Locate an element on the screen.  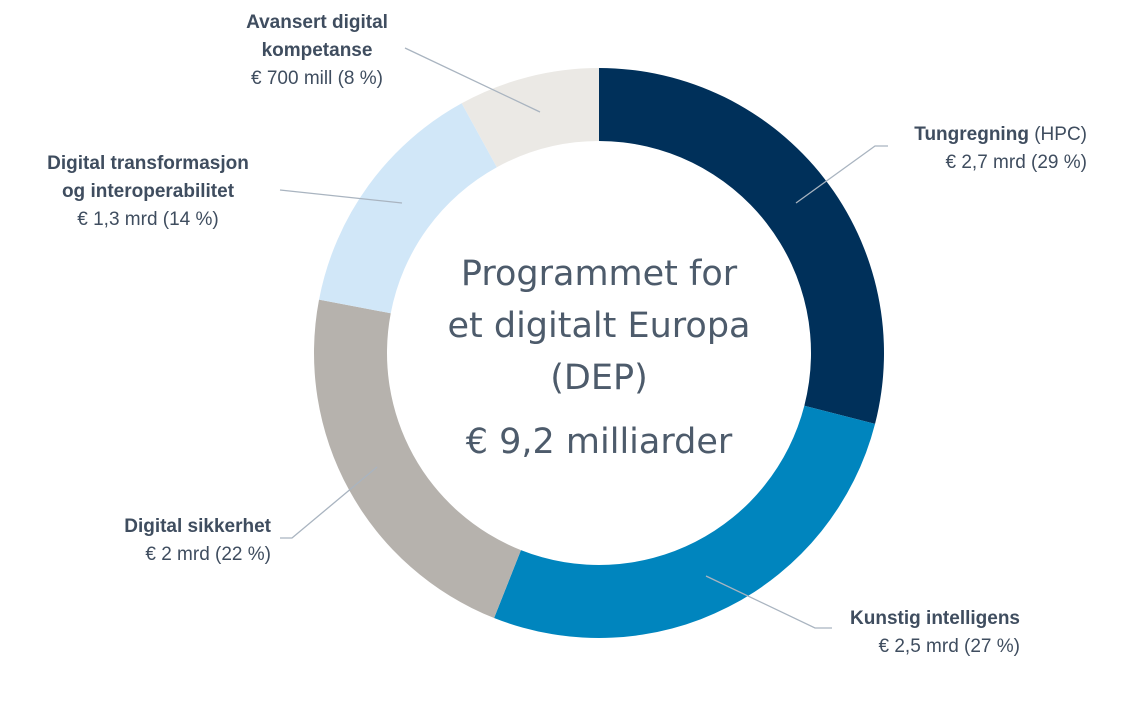
slice-name-line: og interoperabilitet is located at coordinates (148, 191).